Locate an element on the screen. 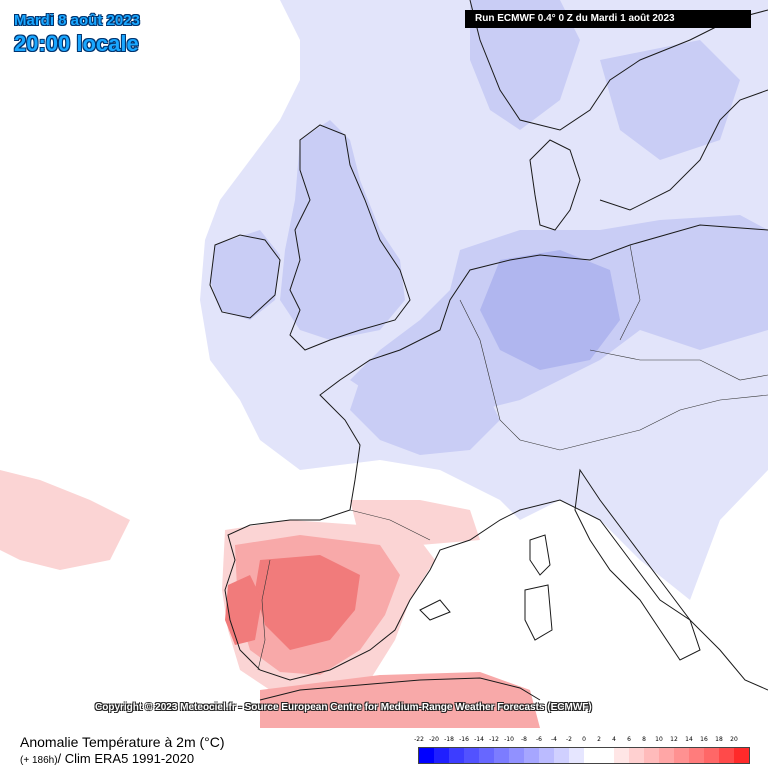 Image resolution: width=768 pixels, height=768 pixels. border-spain-portugal is located at coordinates (264, 615).